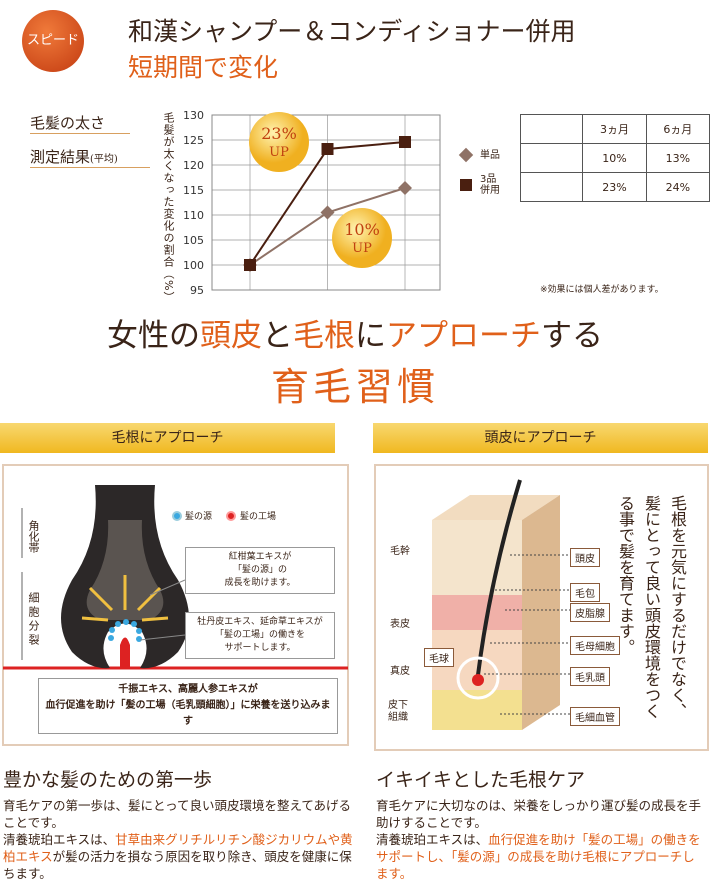 The width and height of the screenshot is (710, 888). I want to click on part-label: 皮脂腺, so click(590, 612).